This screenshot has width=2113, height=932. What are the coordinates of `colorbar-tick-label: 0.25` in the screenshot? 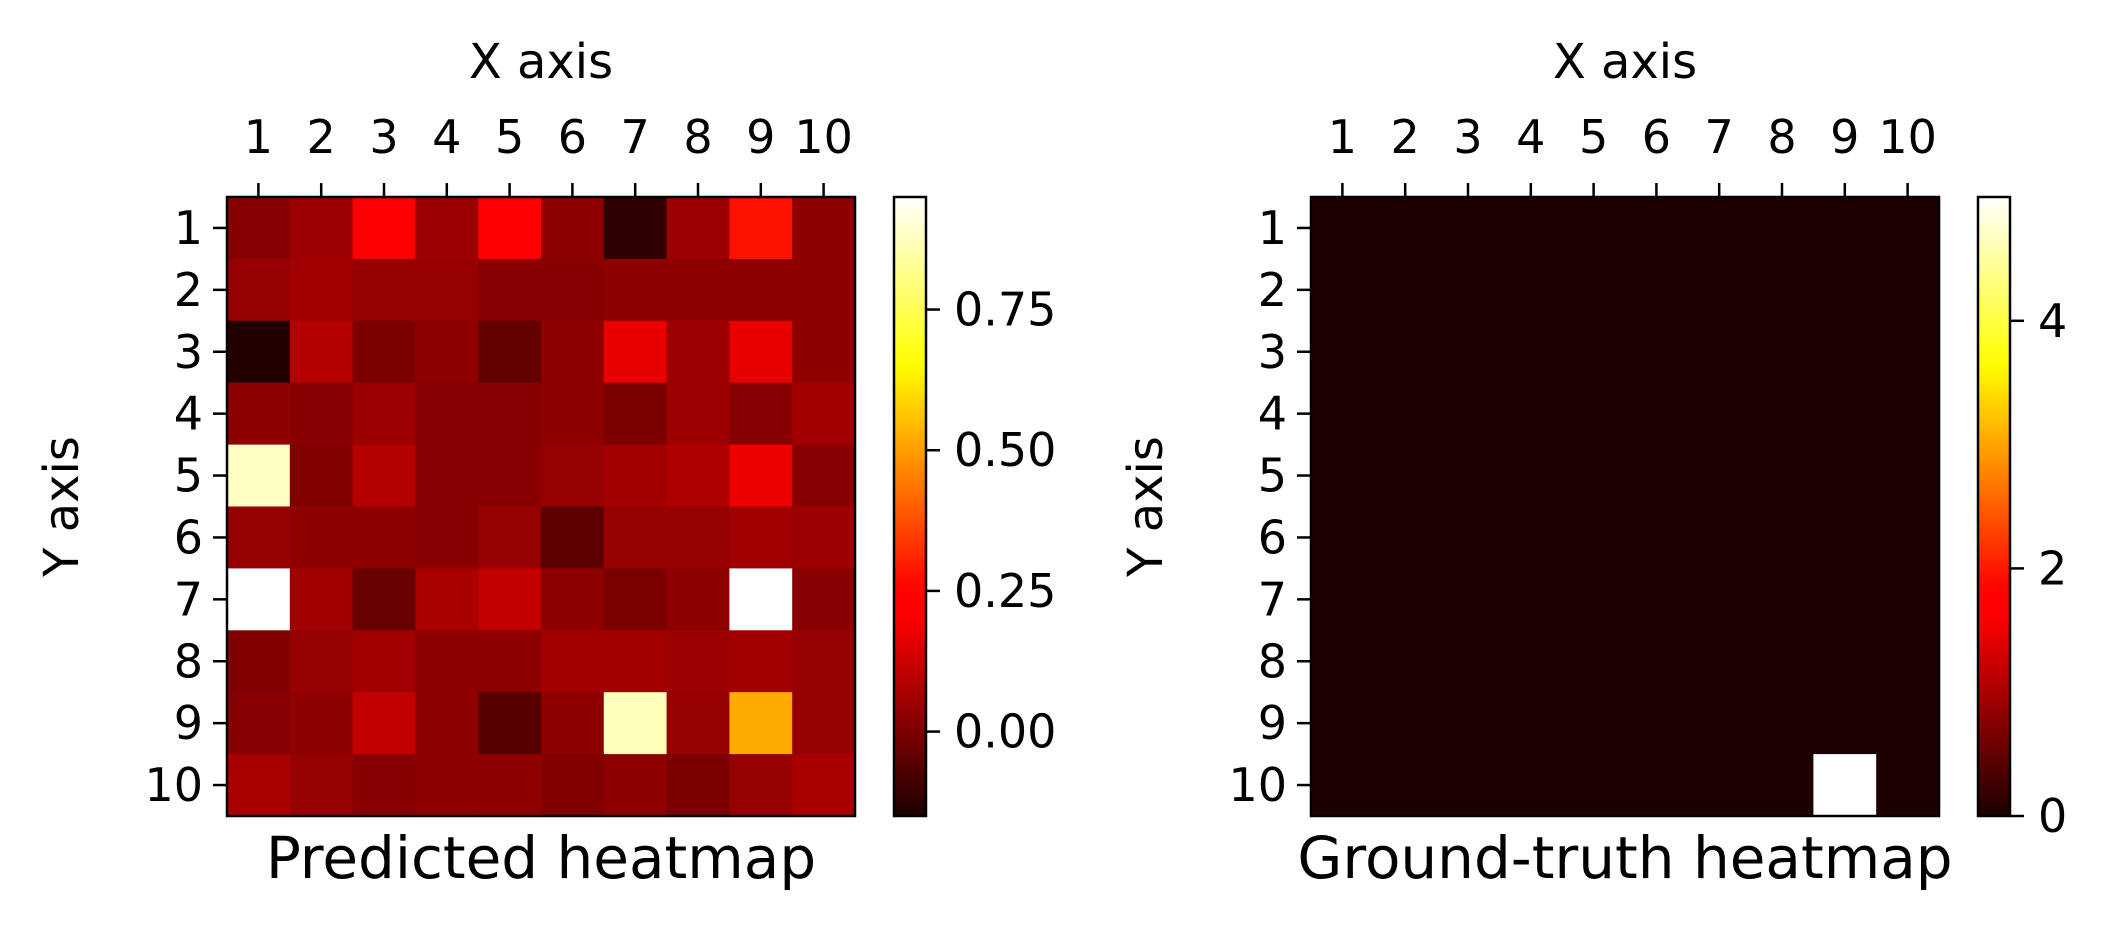 It's located at (1005, 591).